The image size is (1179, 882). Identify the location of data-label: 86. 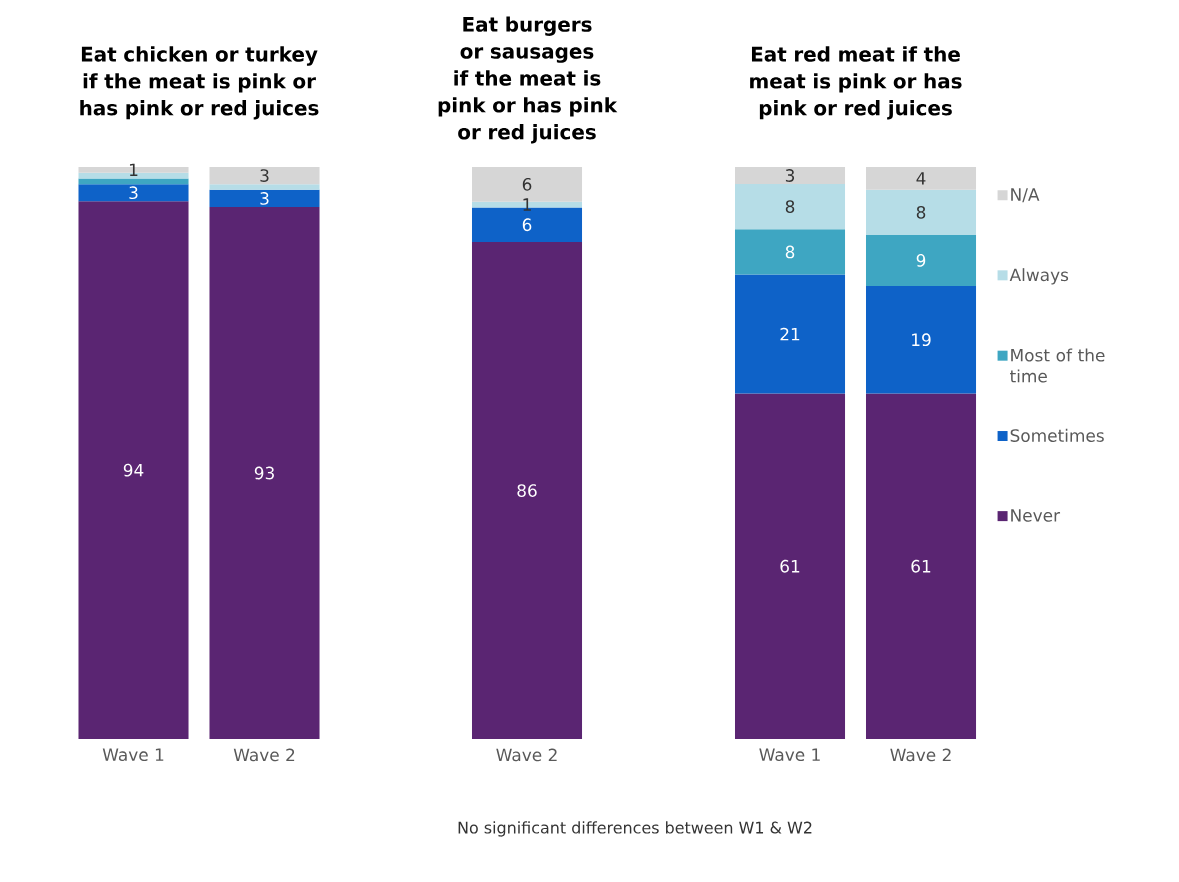
(527, 490).